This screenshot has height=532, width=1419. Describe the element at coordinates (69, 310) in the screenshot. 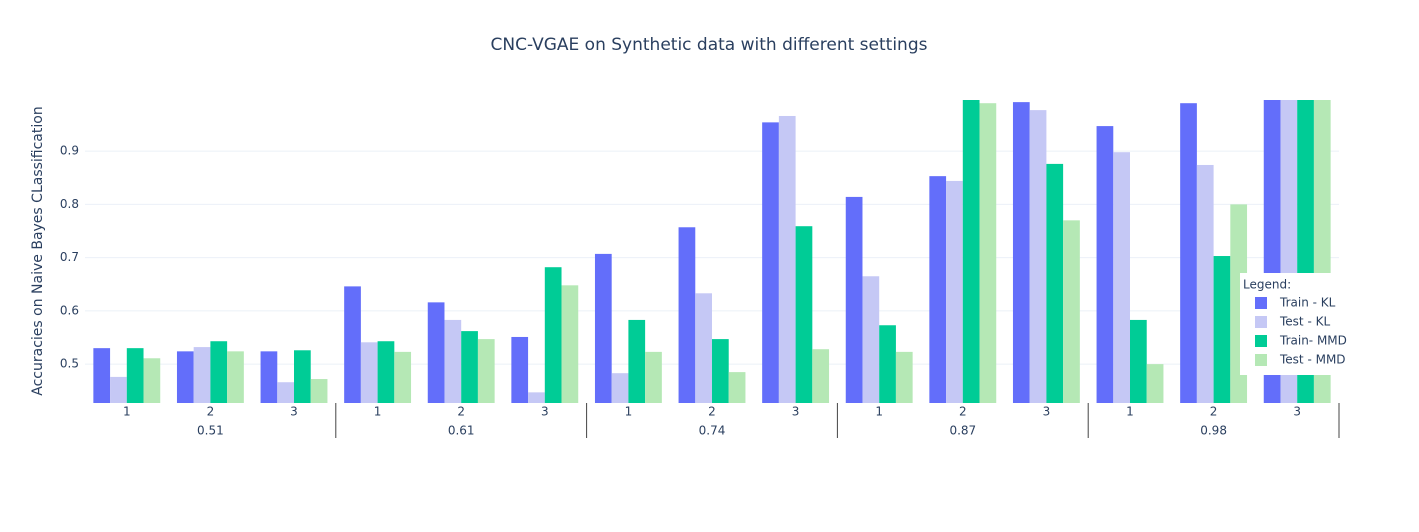

I see `y-tick-label: 0.6` at that location.